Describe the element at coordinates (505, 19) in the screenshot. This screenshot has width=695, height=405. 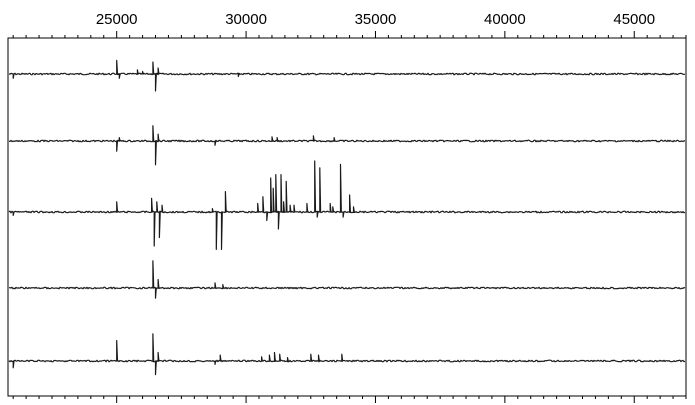
I see `x-tick-label: 40000` at that location.